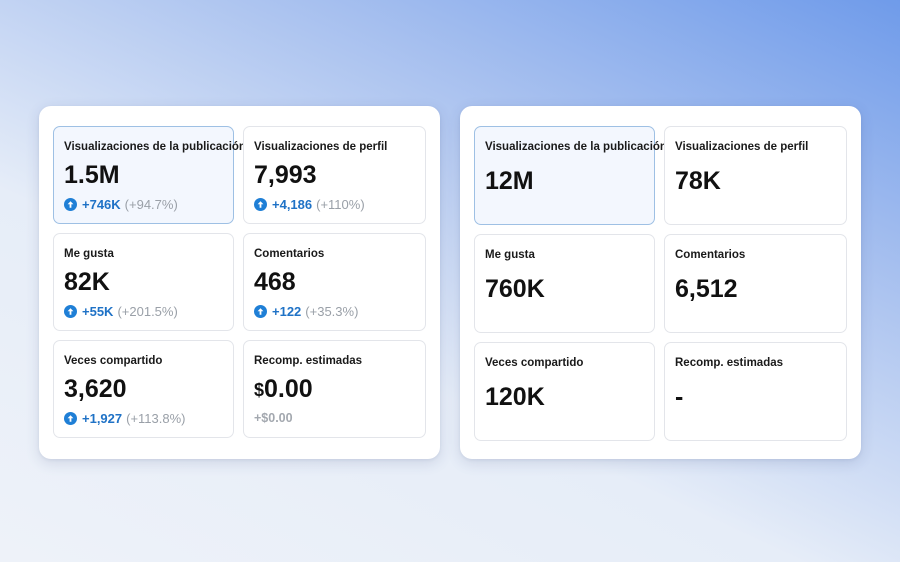 The width and height of the screenshot is (900, 562). I want to click on stat-value: 12M, so click(509, 181).